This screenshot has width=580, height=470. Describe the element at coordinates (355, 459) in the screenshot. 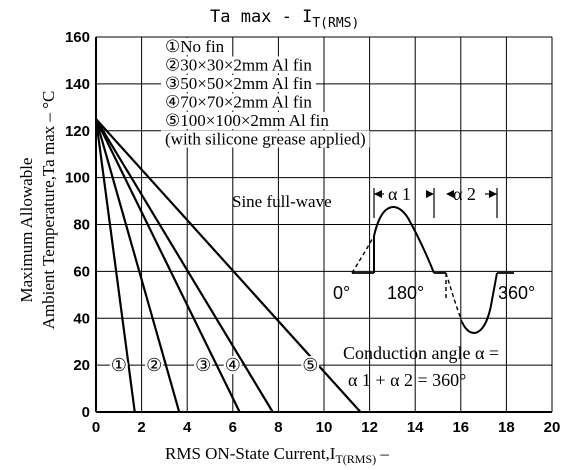

I see `x-axis-label-sub: T(RMS)` at that location.